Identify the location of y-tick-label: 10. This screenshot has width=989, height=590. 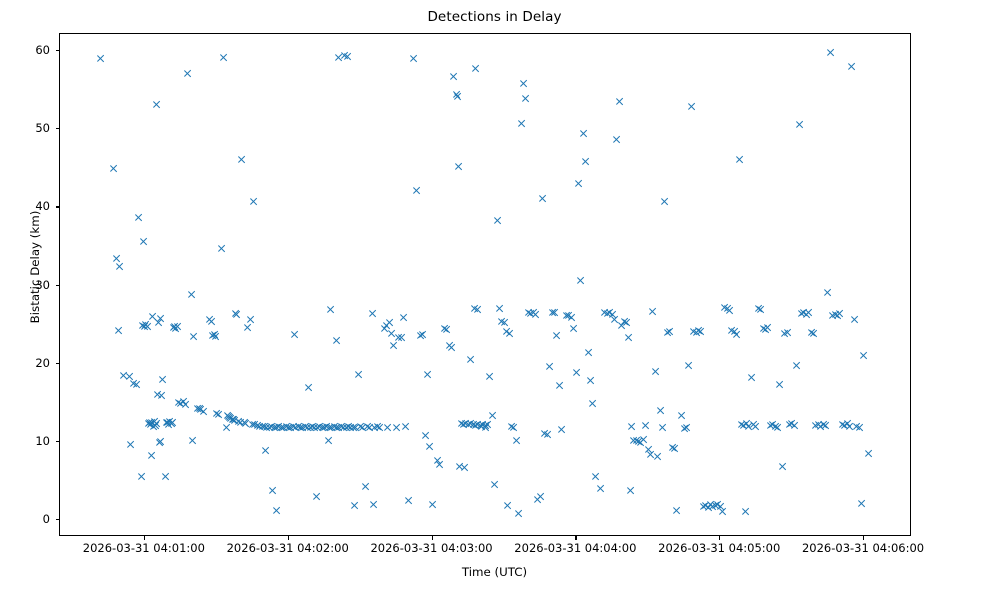
(42, 440).